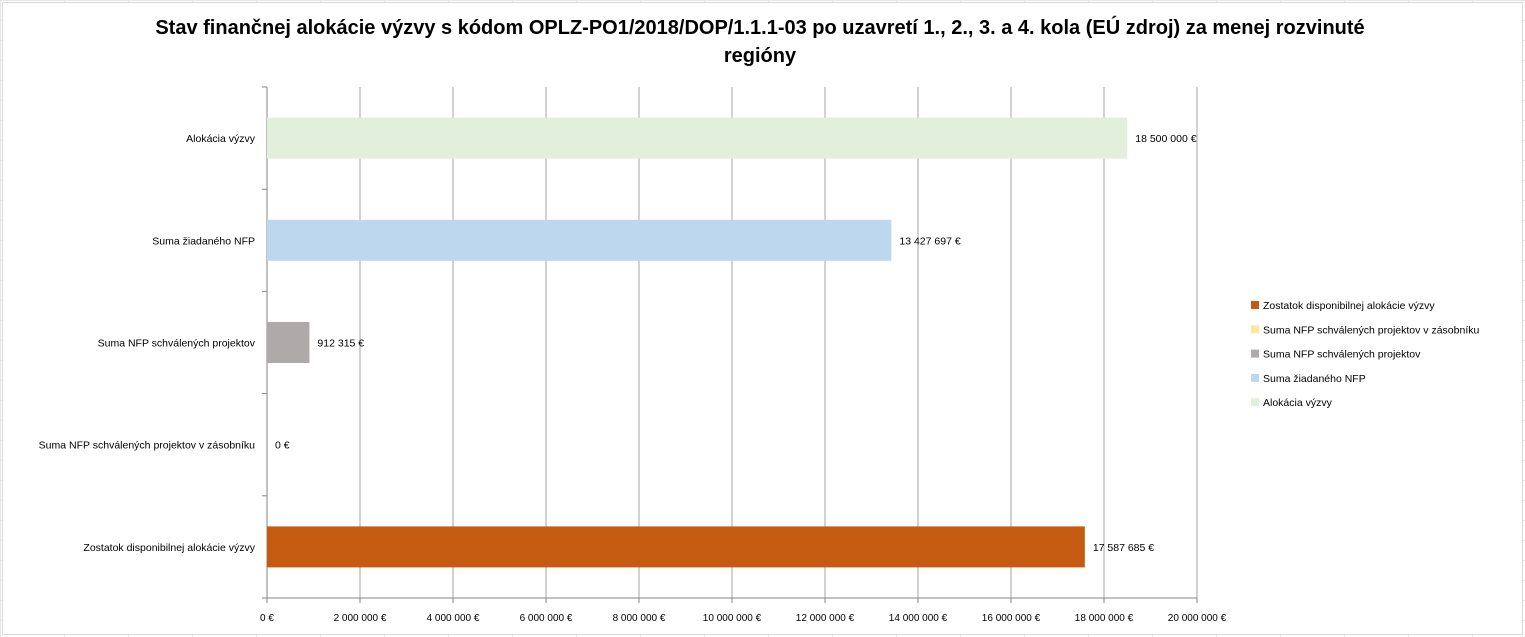  I want to click on category-label: Suma žiadaného NFP, so click(203, 241).